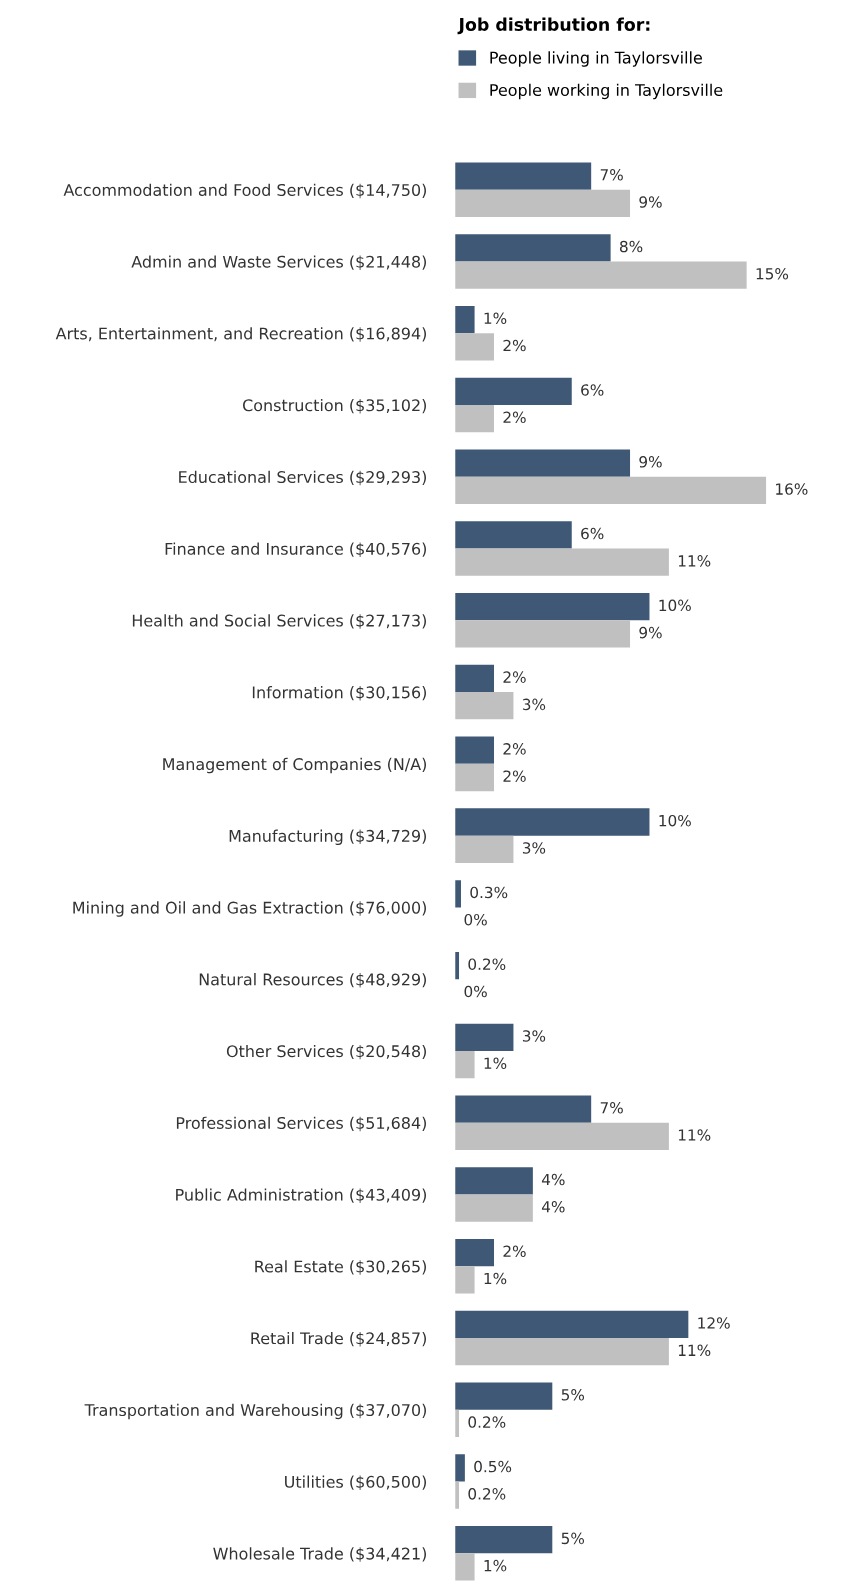 Image resolution: width=846 pixels, height=1594 pixels. I want to click on y-tick-label: Accommodation and Food Services ($14,750), so click(244, 191).